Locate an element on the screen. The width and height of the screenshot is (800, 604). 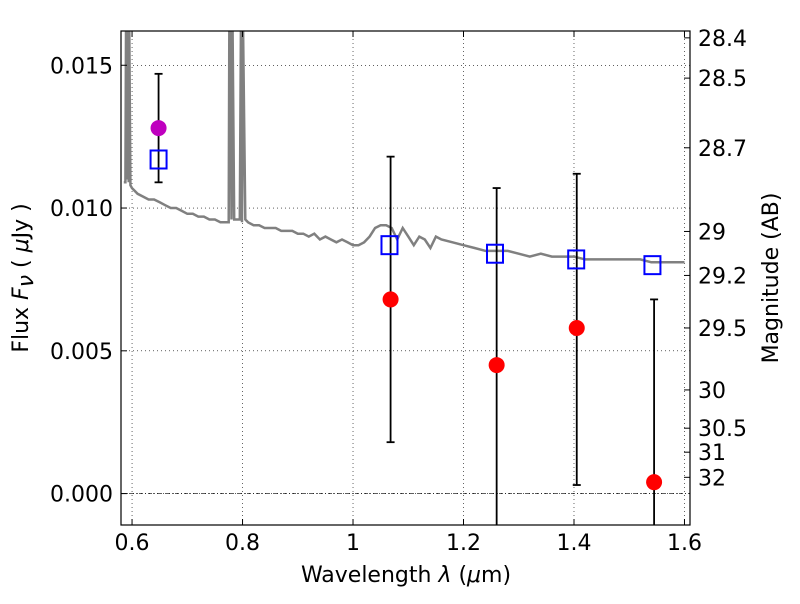
x-tick-label: 1.4 is located at coordinates (573, 543).